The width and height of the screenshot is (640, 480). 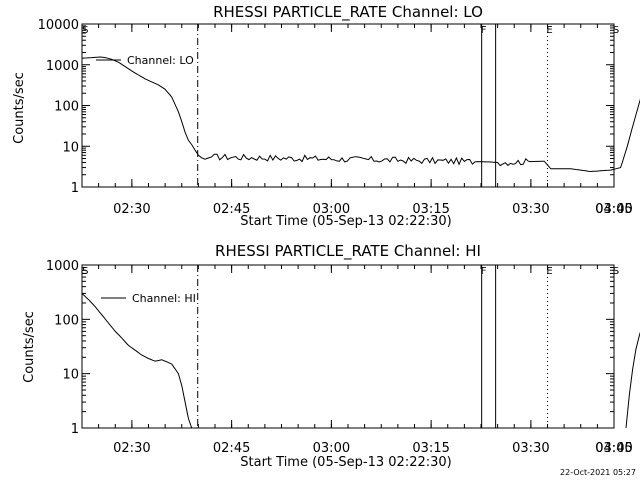 What do you see at coordinates (348, 251) in the screenshot?
I see `chart-title: RHESSI PARTICLE_RATE Channel: HI` at bounding box center [348, 251].